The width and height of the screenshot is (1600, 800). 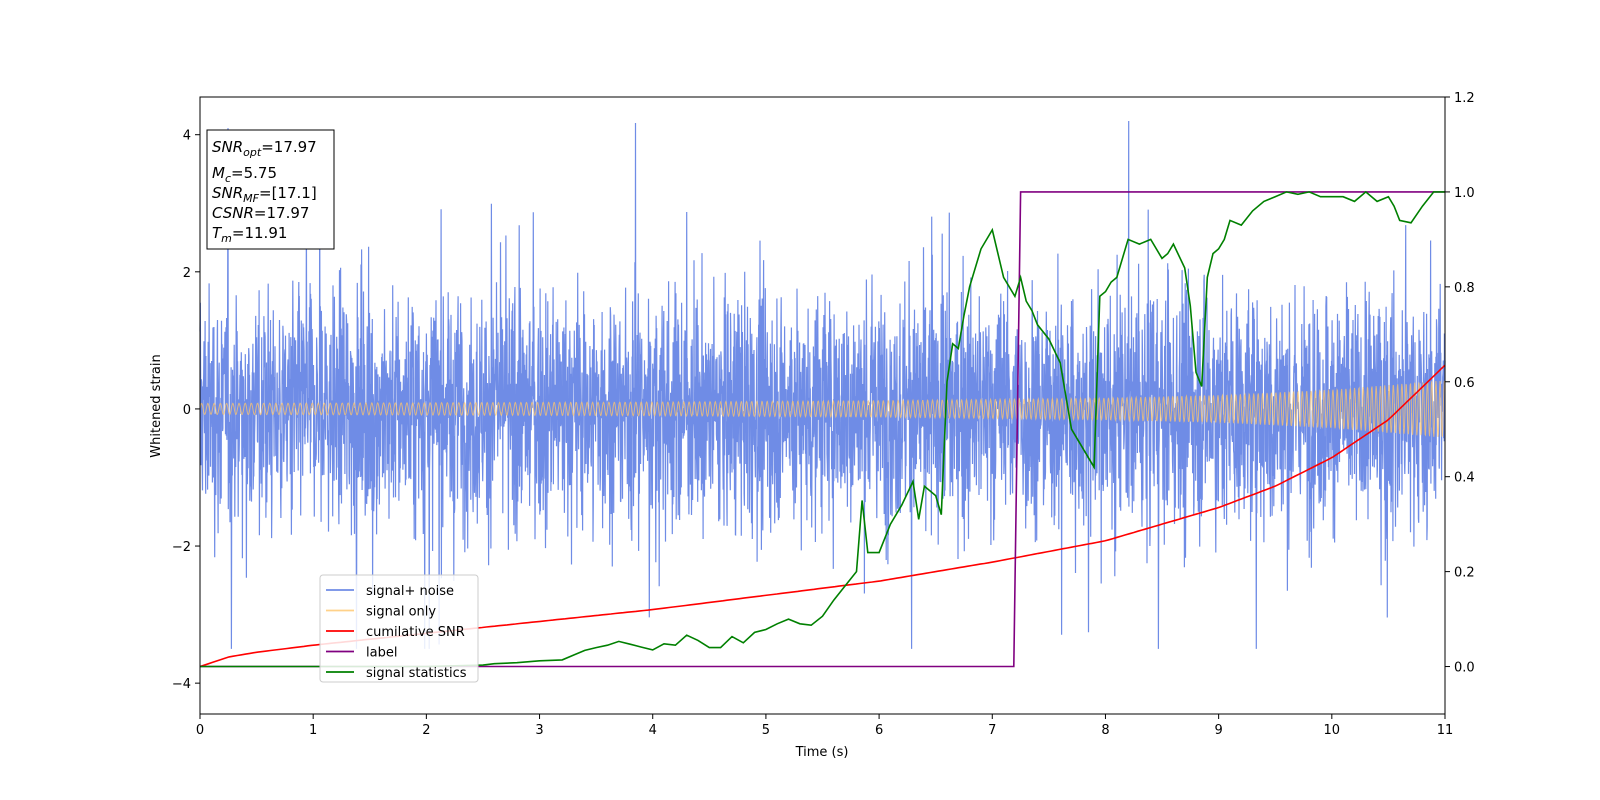 What do you see at coordinates (879, 730) in the screenshot?
I see `x-tick-label: 6` at bounding box center [879, 730].